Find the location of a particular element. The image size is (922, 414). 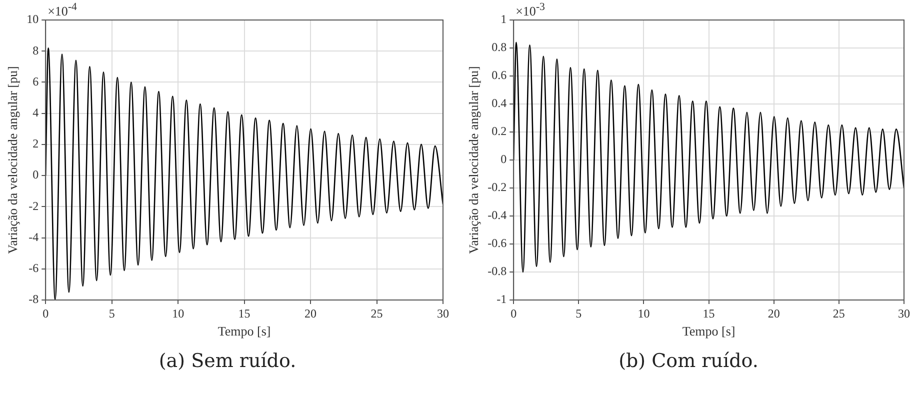

y-tick-label: 0.8 is located at coordinates (499, 47).